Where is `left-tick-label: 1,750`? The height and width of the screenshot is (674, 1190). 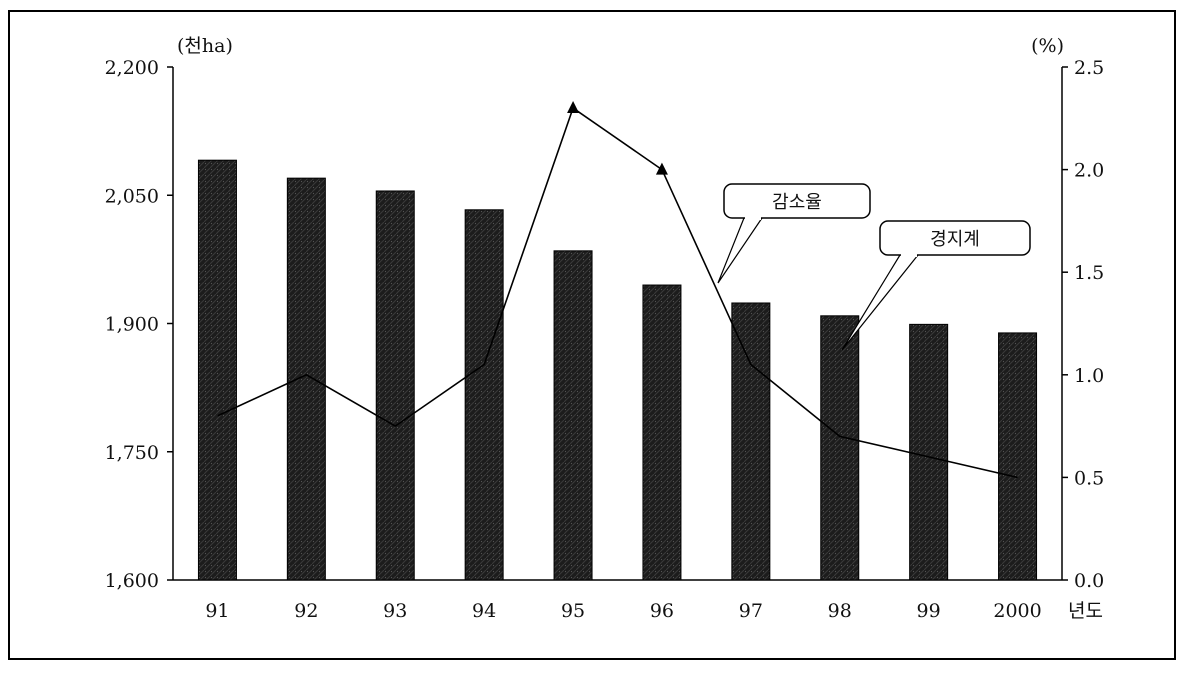
left-tick-label: 1,750 is located at coordinates (132, 453).